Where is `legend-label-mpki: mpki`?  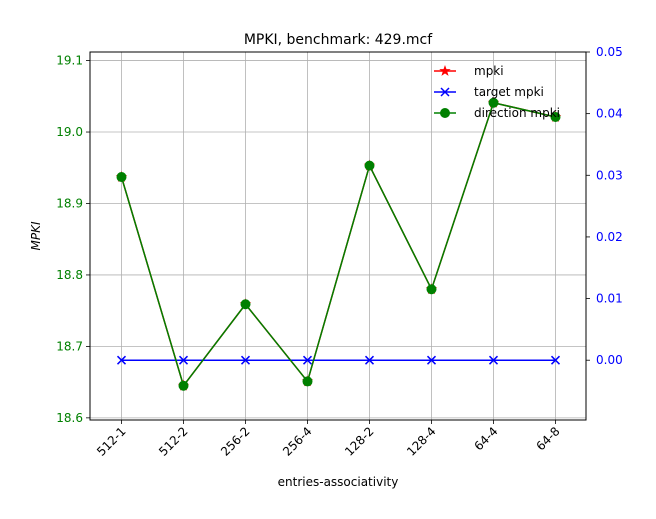
legend-label-mpki: mpki is located at coordinates (489, 71).